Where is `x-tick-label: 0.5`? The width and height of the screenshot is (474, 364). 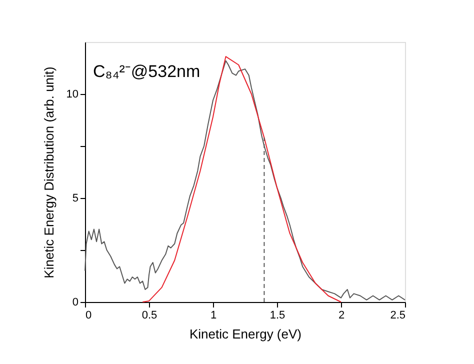 x-tick-label: 0.5 is located at coordinates (150, 316).